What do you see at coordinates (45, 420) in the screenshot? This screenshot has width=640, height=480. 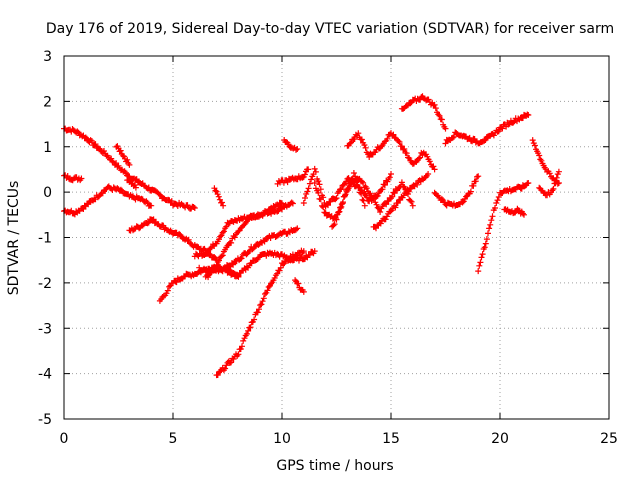 I see `y-tick-label: -5` at bounding box center [45, 420].